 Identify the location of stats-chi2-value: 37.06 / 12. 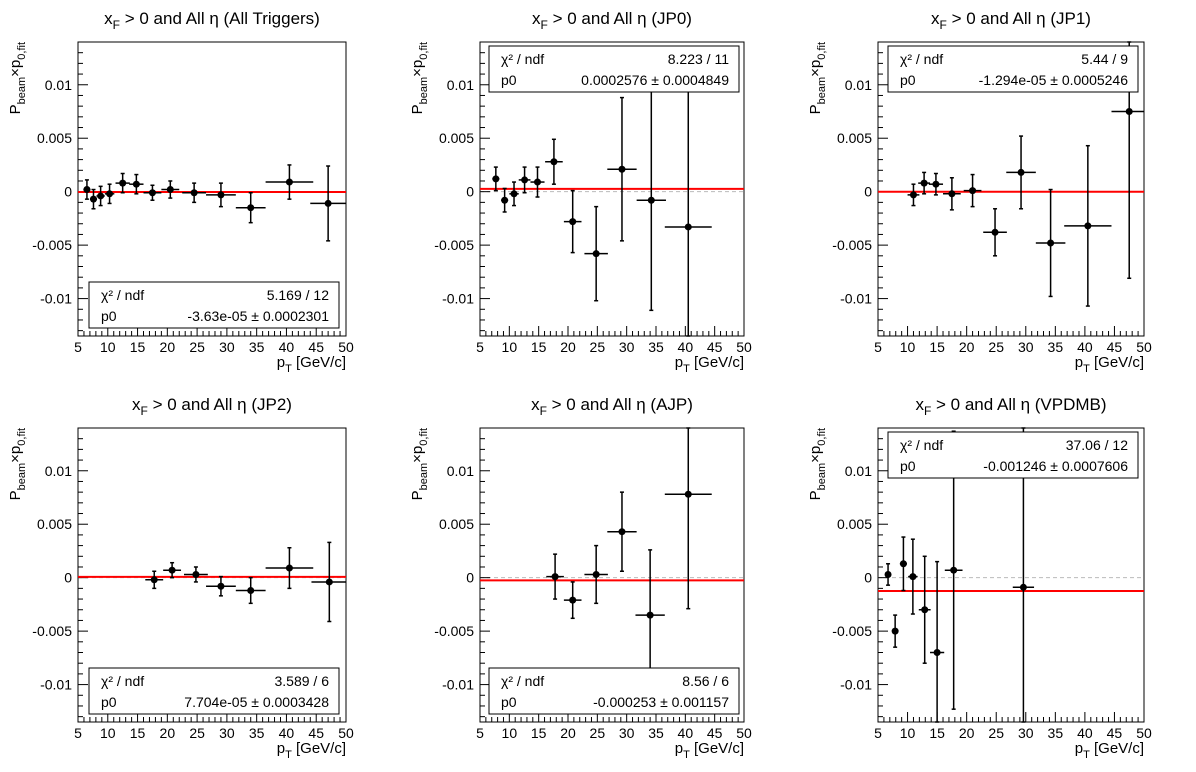
(1097, 445).